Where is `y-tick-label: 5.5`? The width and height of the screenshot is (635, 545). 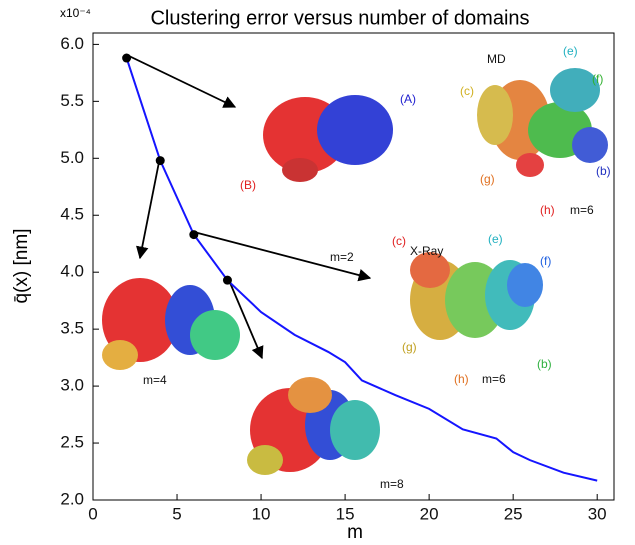
y-tick-label: 5.5 is located at coordinates (72, 100).